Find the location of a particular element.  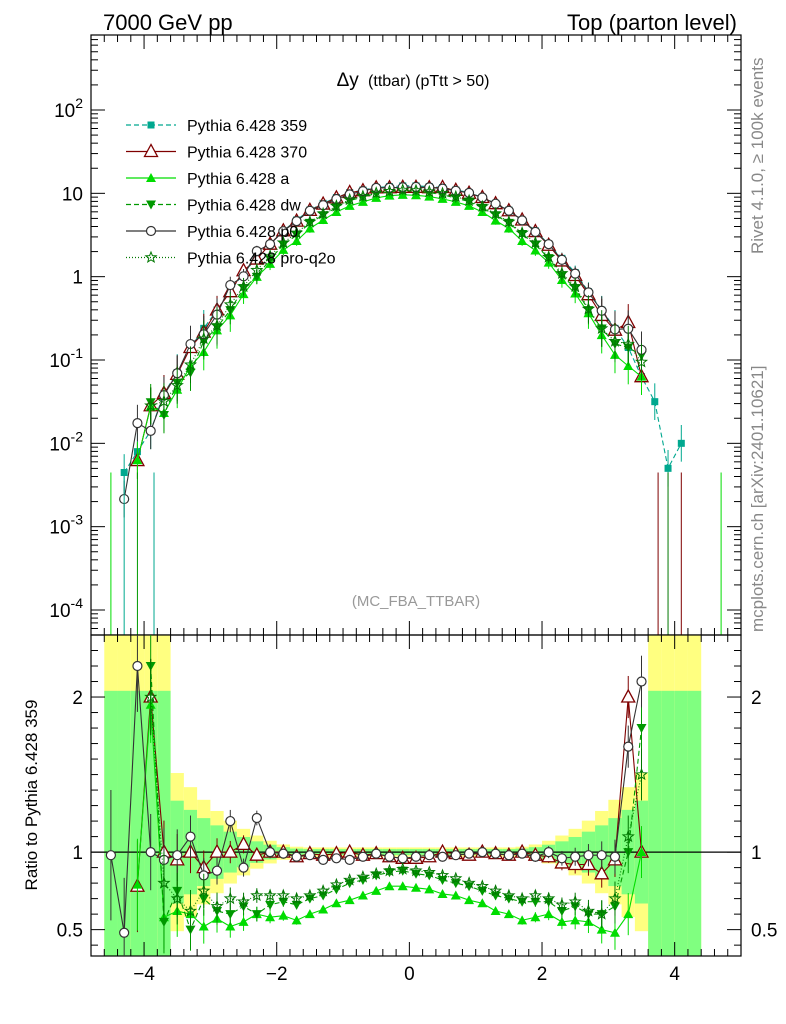

uncertainty-band-inner is located at coordinates (668, 823).